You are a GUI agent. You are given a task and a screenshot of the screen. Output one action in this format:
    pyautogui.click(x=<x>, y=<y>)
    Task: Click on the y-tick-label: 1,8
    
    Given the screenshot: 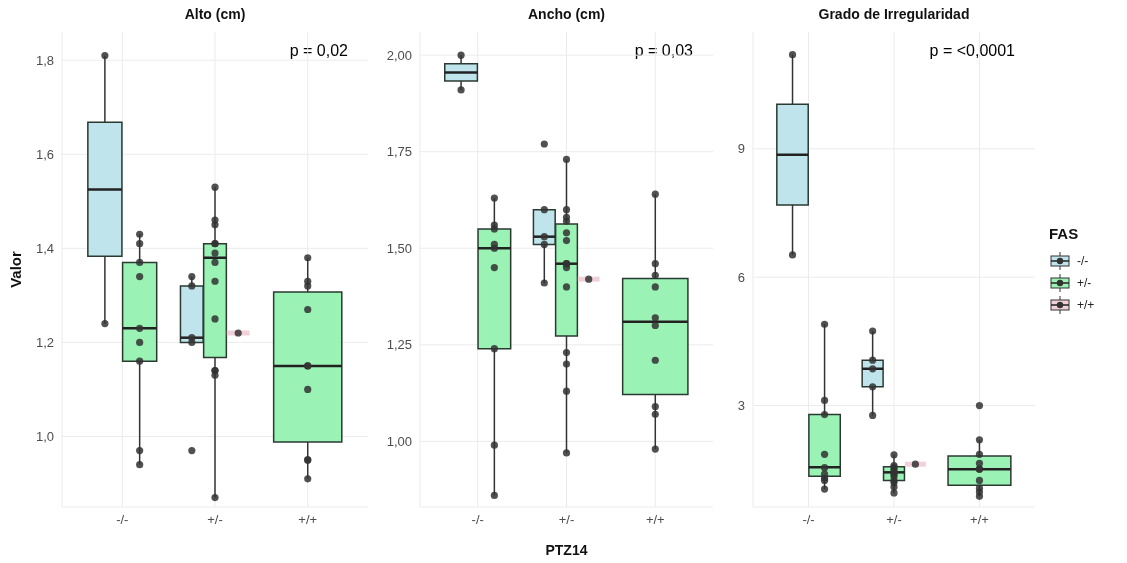 What is the action you would take?
    pyautogui.click(x=44, y=60)
    